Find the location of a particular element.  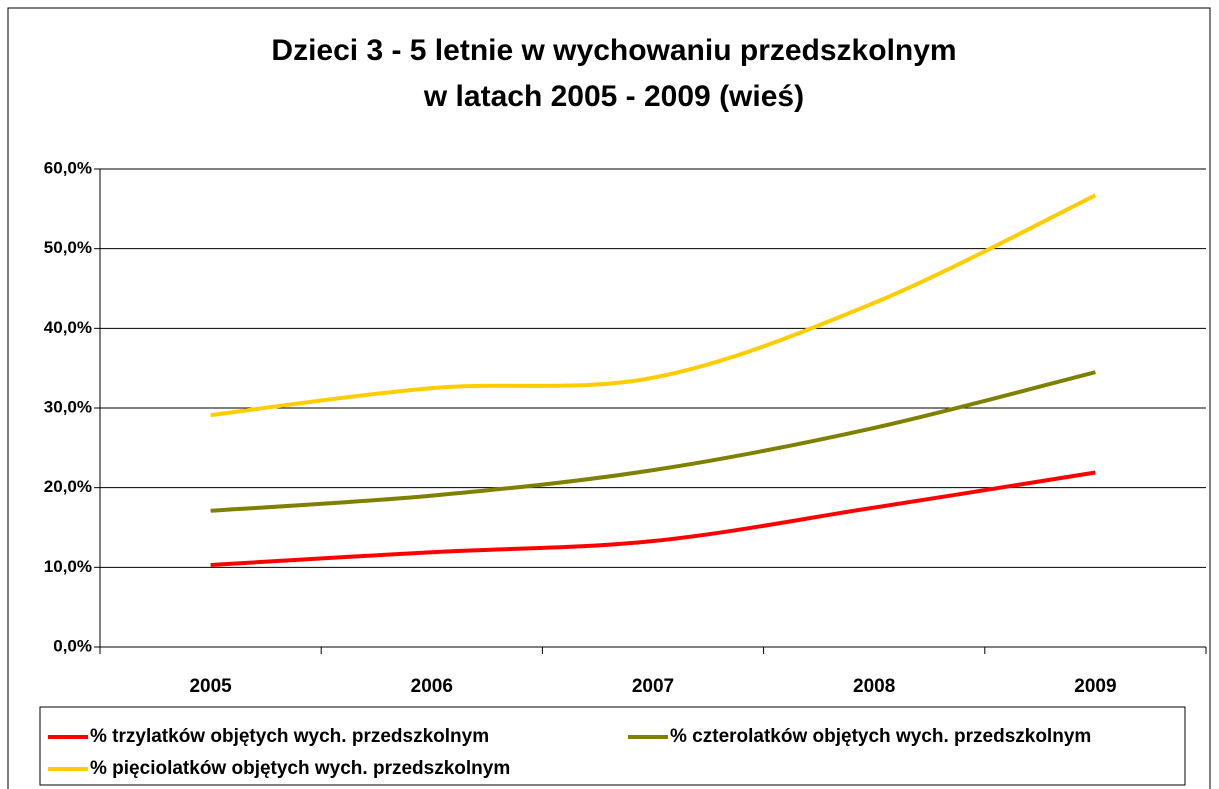

legend-box is located at coordinates (612, 746).